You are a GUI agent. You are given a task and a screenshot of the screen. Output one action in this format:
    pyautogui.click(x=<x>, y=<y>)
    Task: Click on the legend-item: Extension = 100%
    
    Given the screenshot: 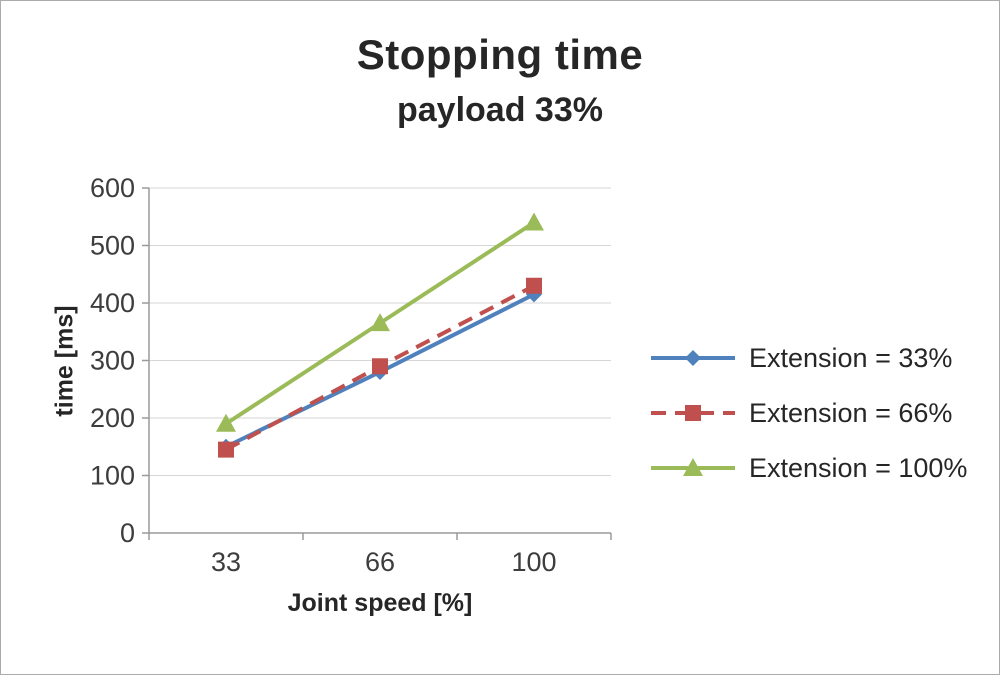 What is the action you would take?
    pyautogui.click(x=808, y=468)
    